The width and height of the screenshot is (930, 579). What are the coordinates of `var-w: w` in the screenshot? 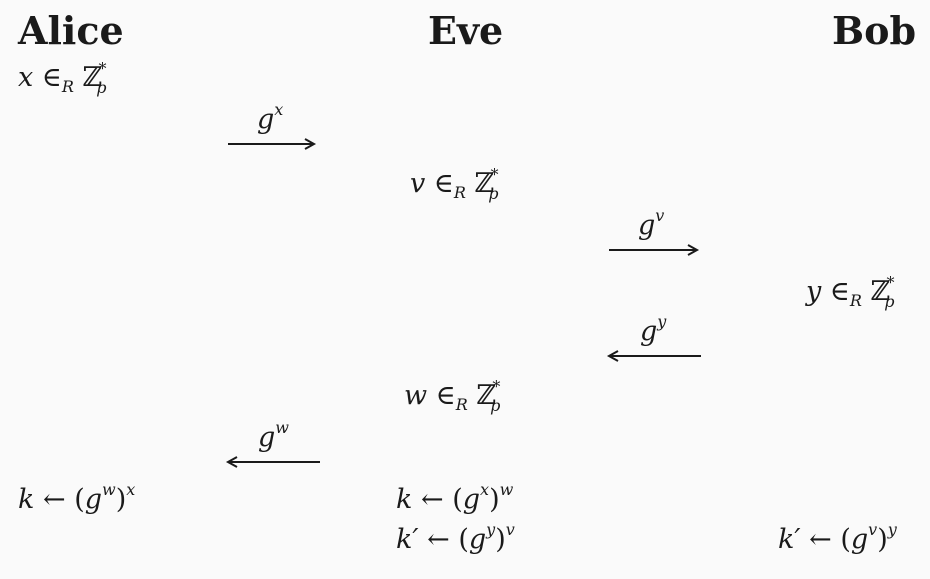 It's located at (416, 395).